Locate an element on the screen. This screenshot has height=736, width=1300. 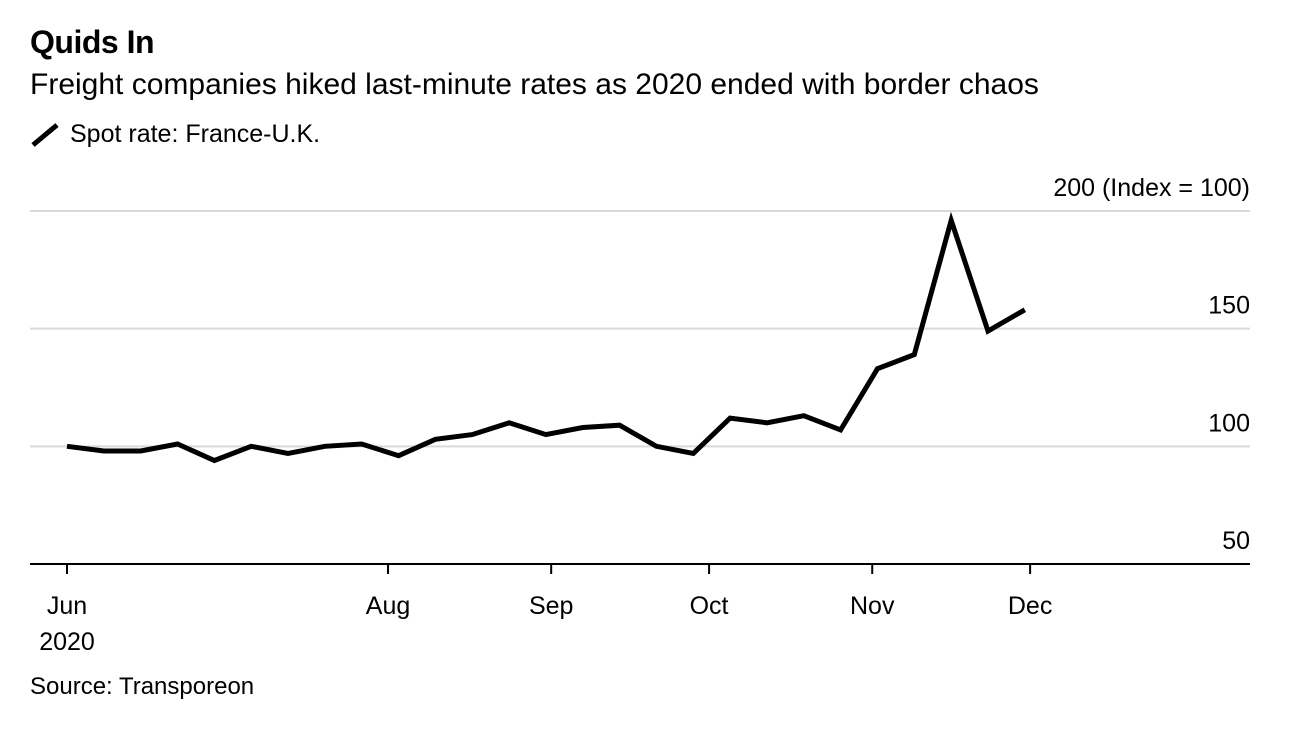
x-tick-label-nov: Nov is located at coordinates (872, 606).